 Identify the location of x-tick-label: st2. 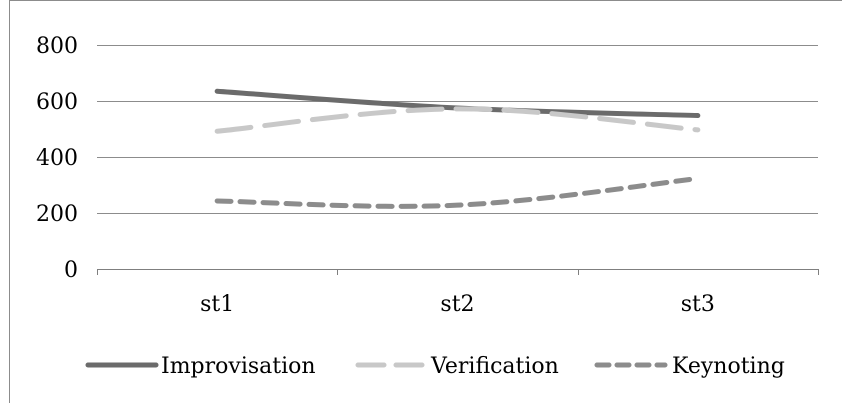
(457, 304).